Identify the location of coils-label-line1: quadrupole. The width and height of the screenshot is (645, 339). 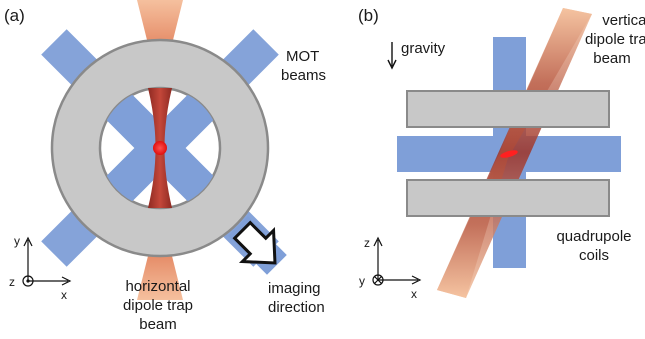
(593, 236).